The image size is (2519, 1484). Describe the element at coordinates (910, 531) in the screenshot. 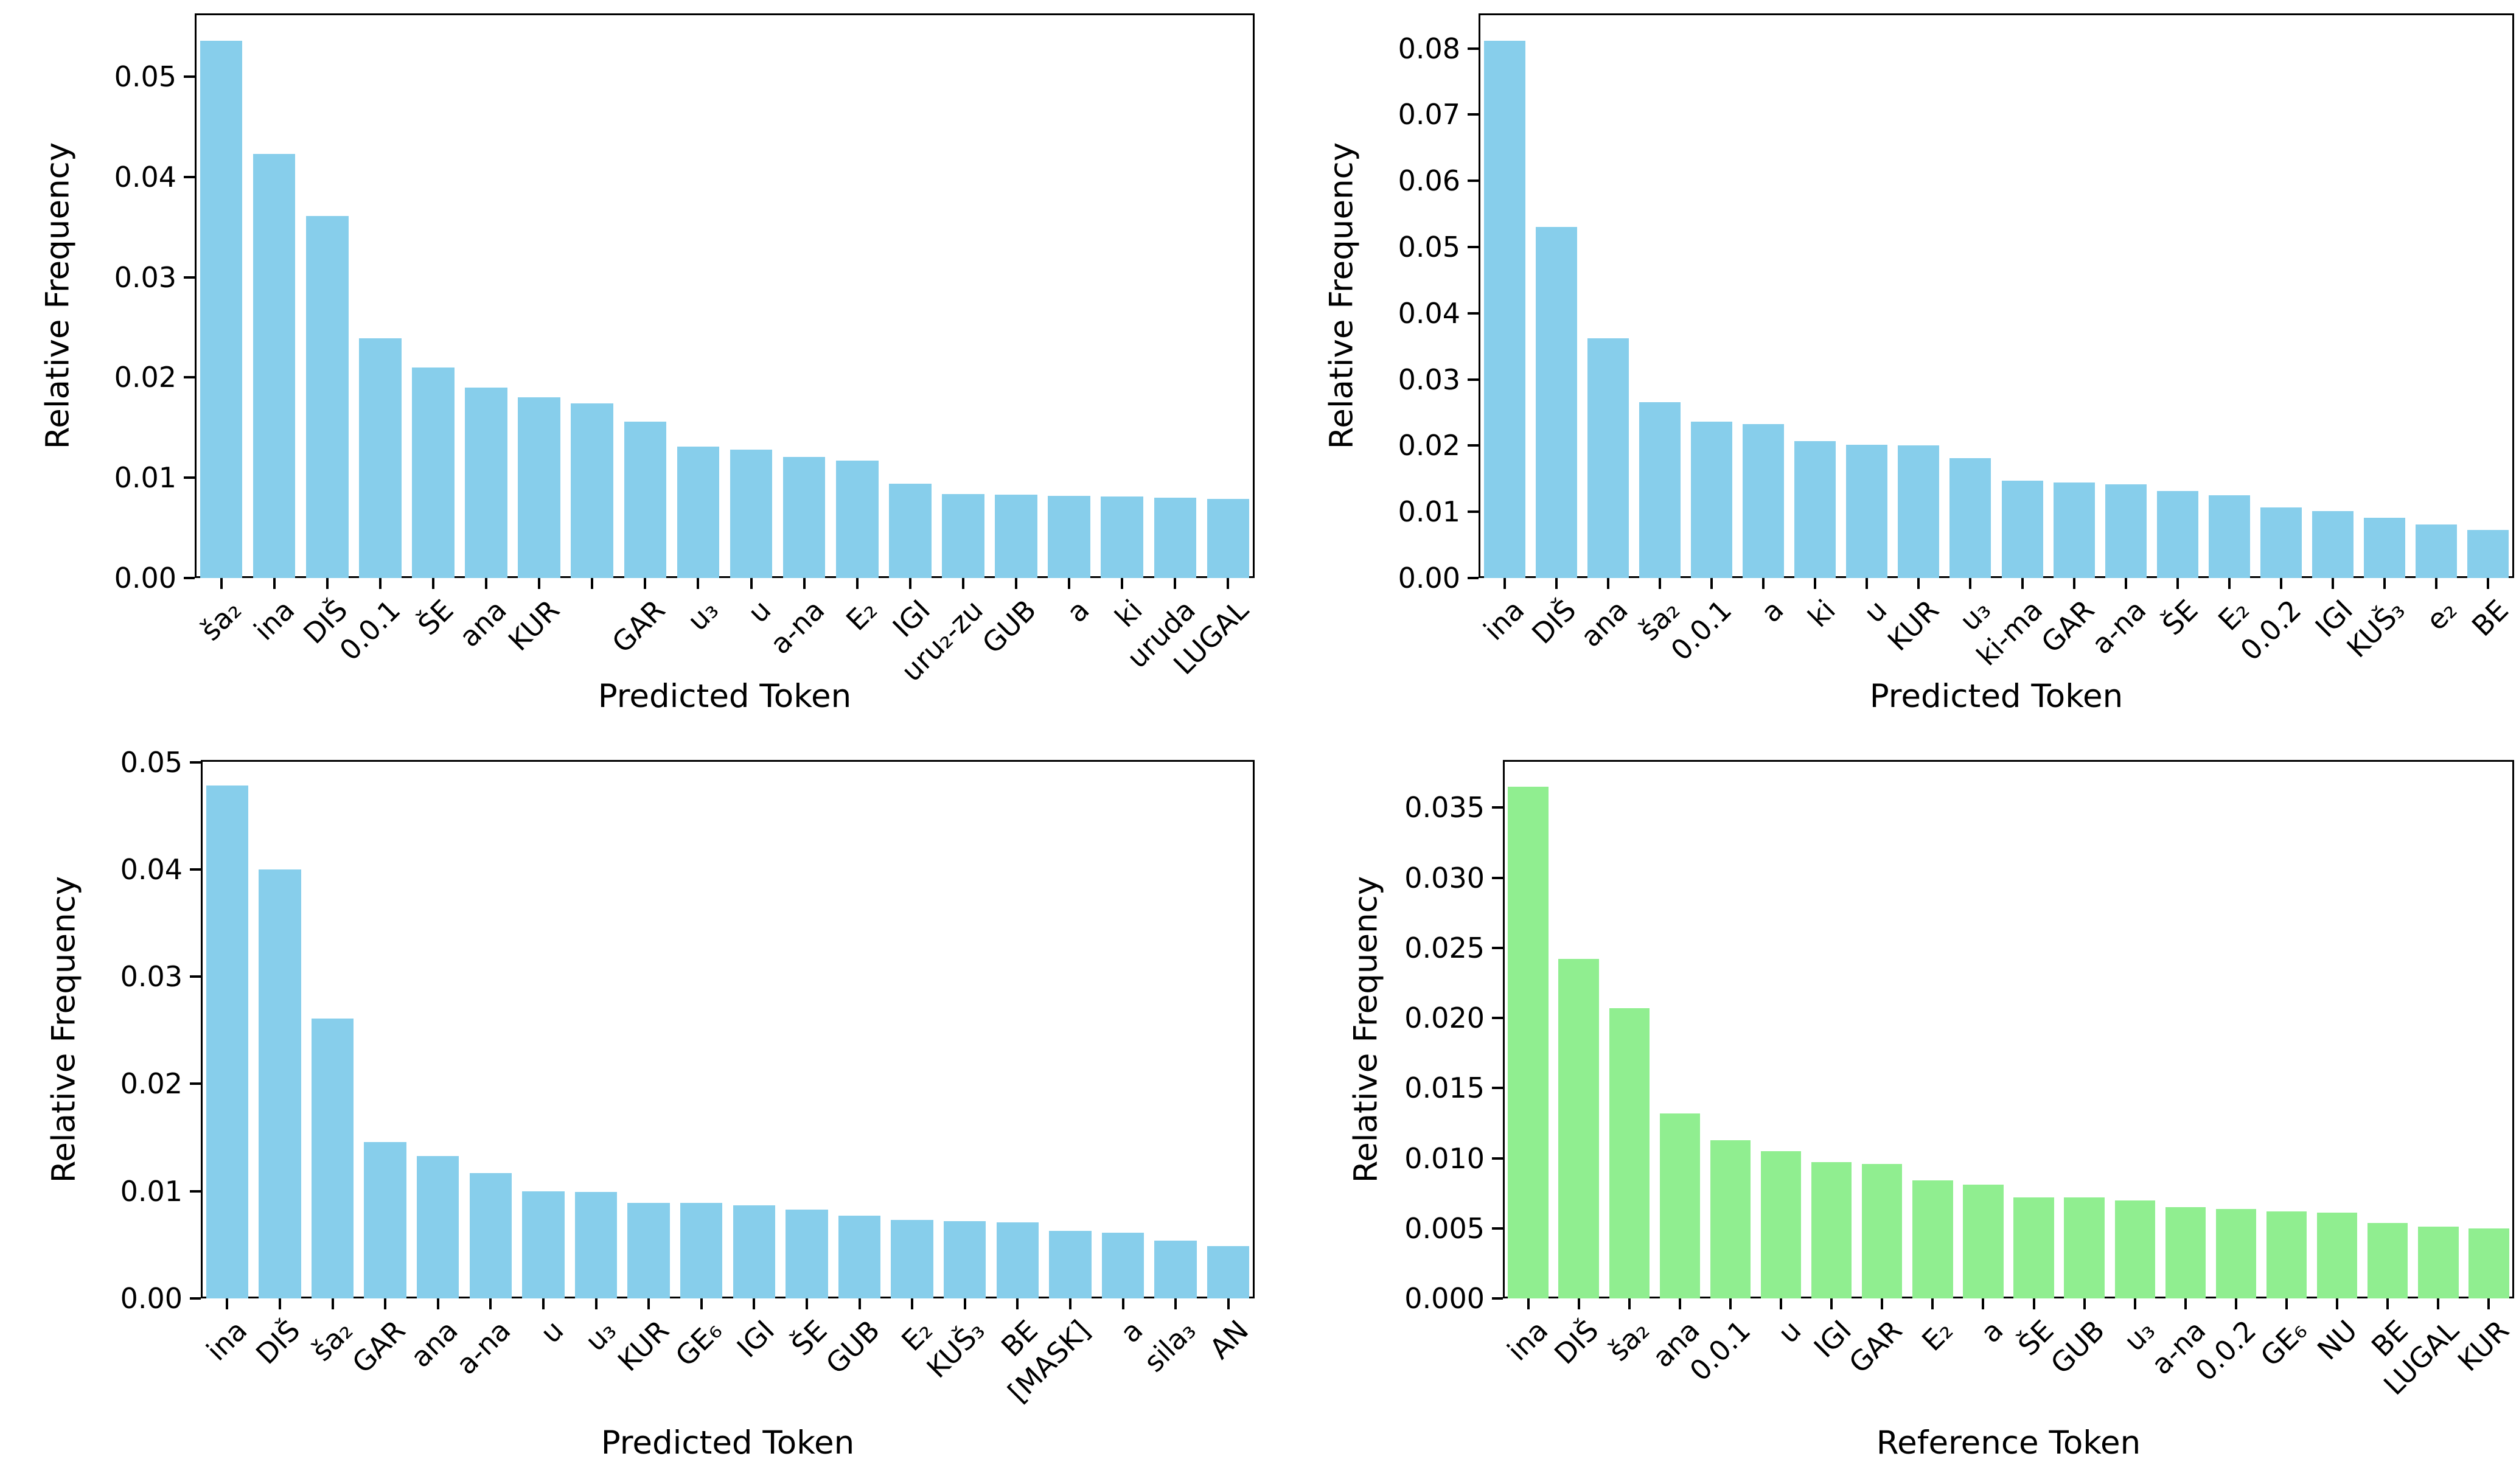

I see `bar-IGI` at that location.